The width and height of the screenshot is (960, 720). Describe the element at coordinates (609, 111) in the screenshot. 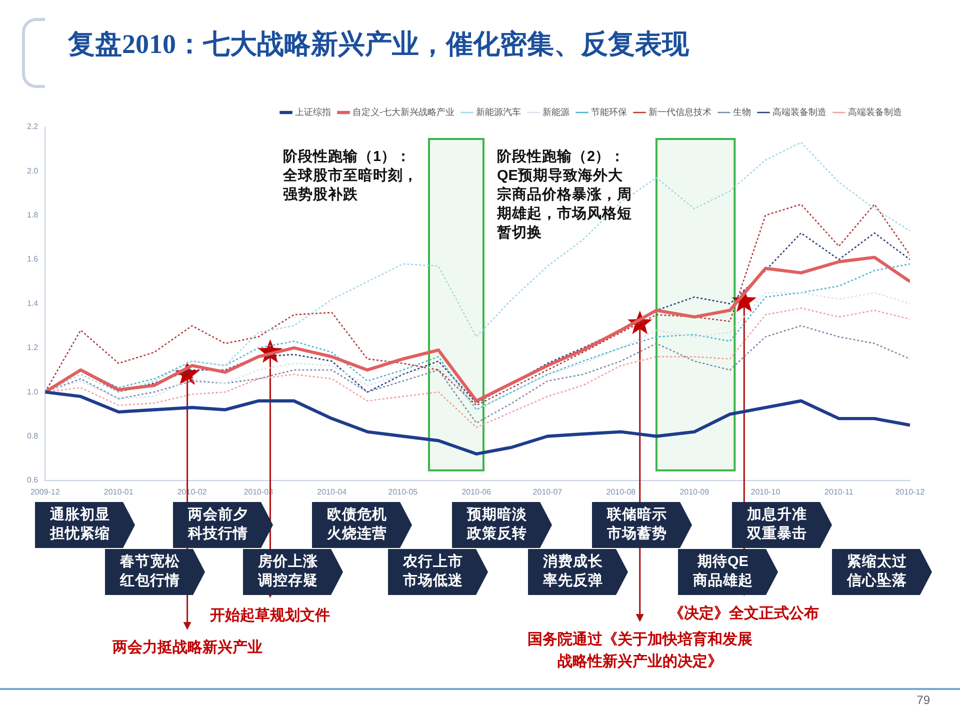

I see `legend-label: 节能环保` at that location.